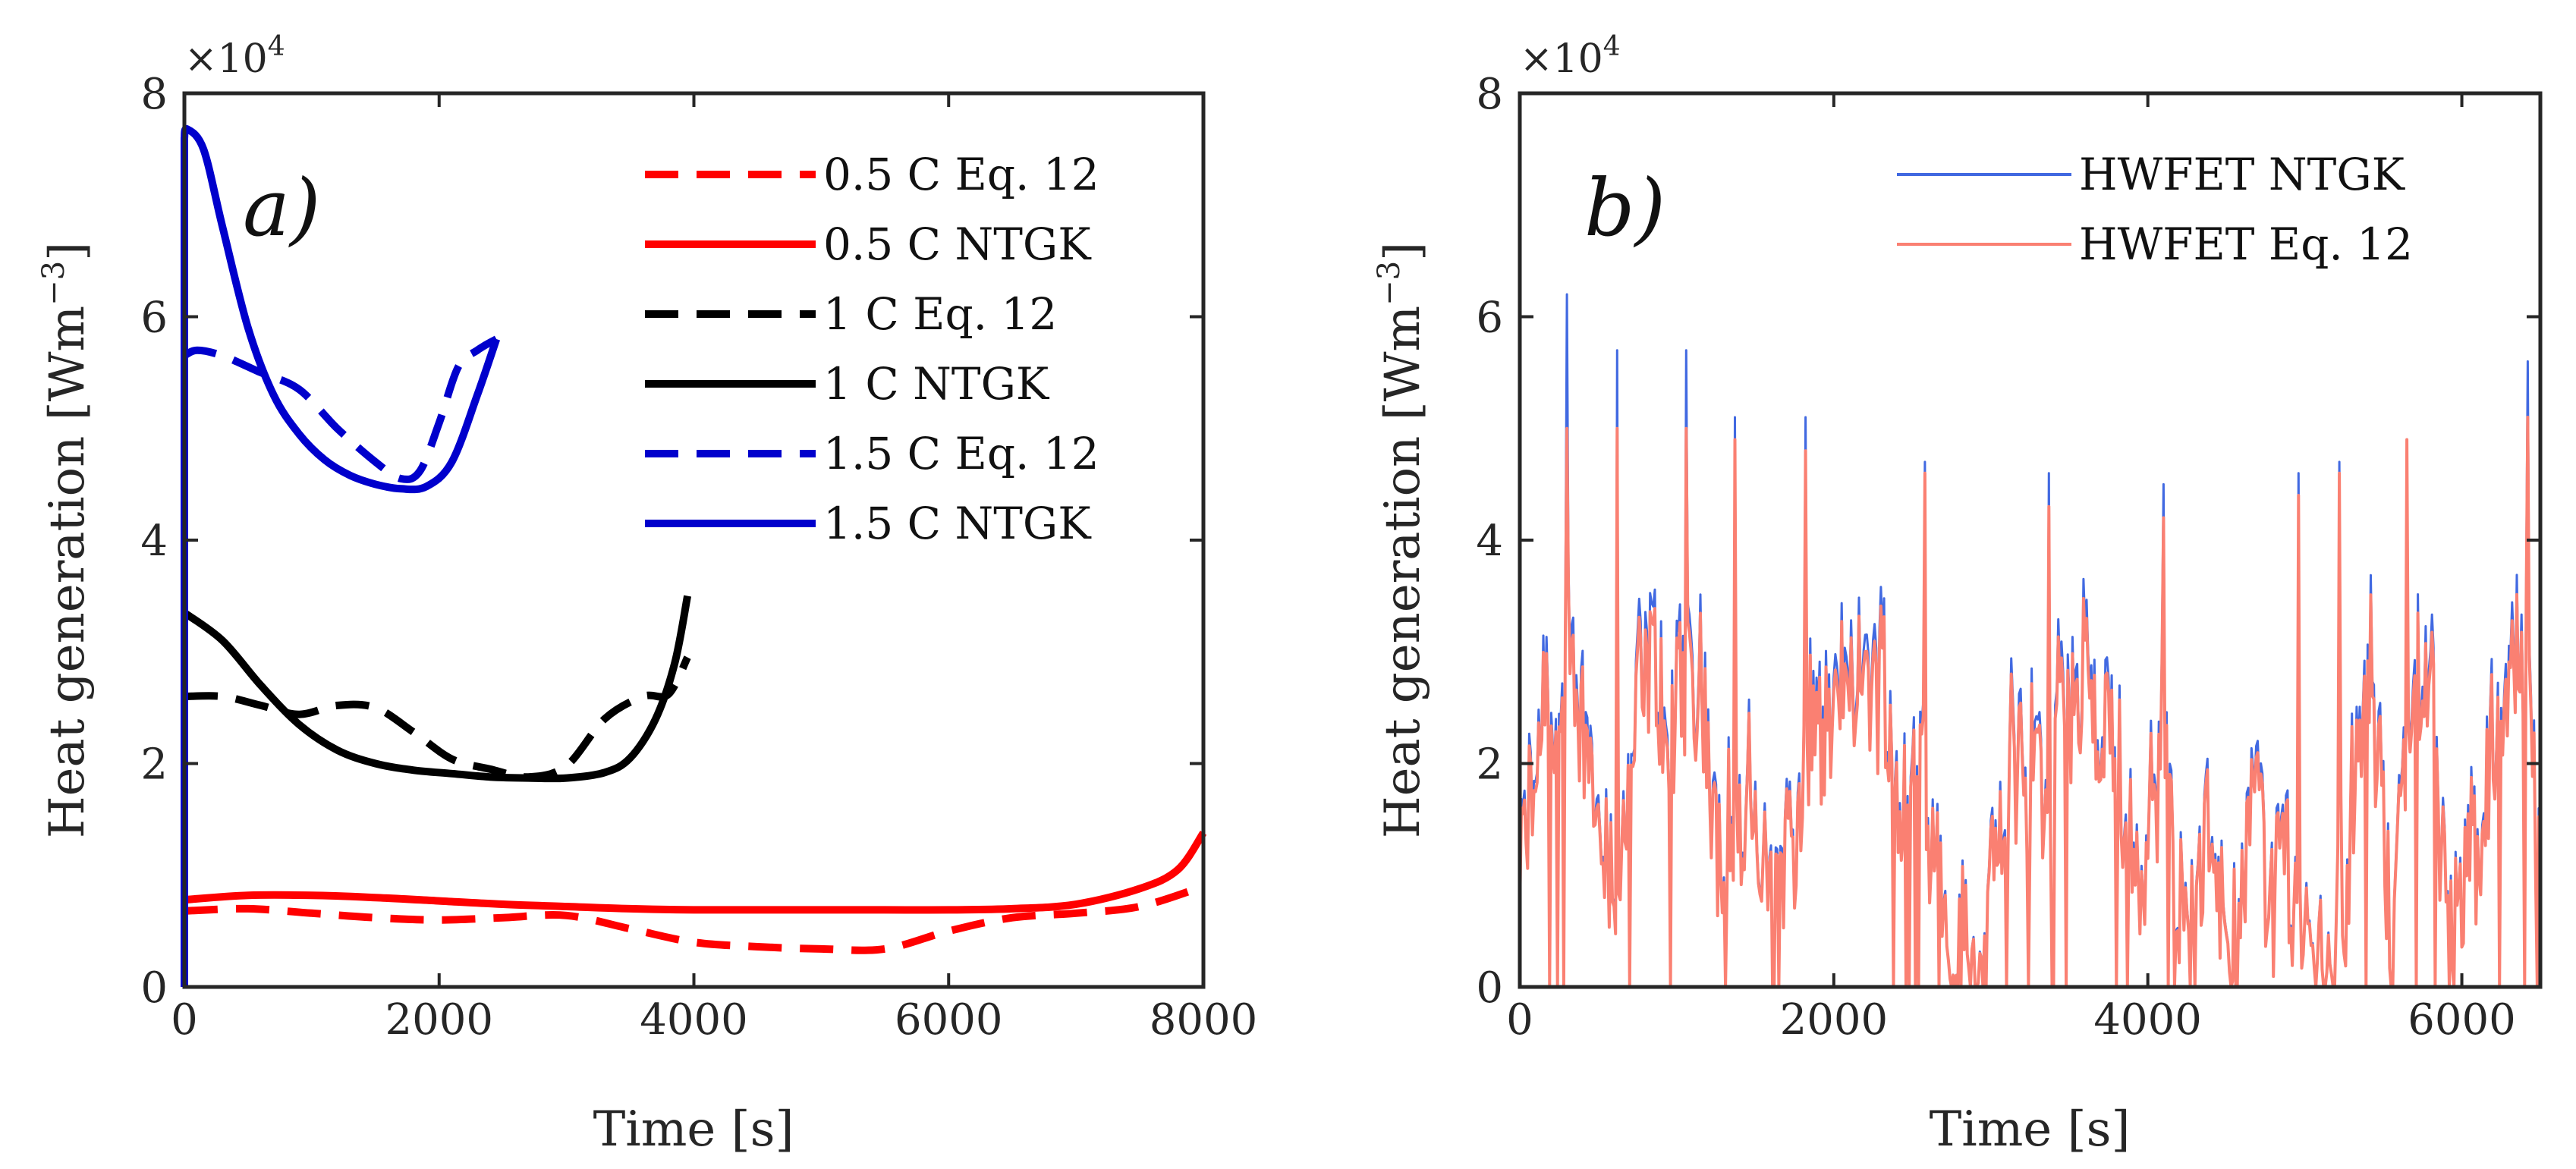 This screenshot has width=2576, height=1169. Describe the element at coordinates (1624, 208) in the screenshot. I see `panel-b-label: b)` at that location.